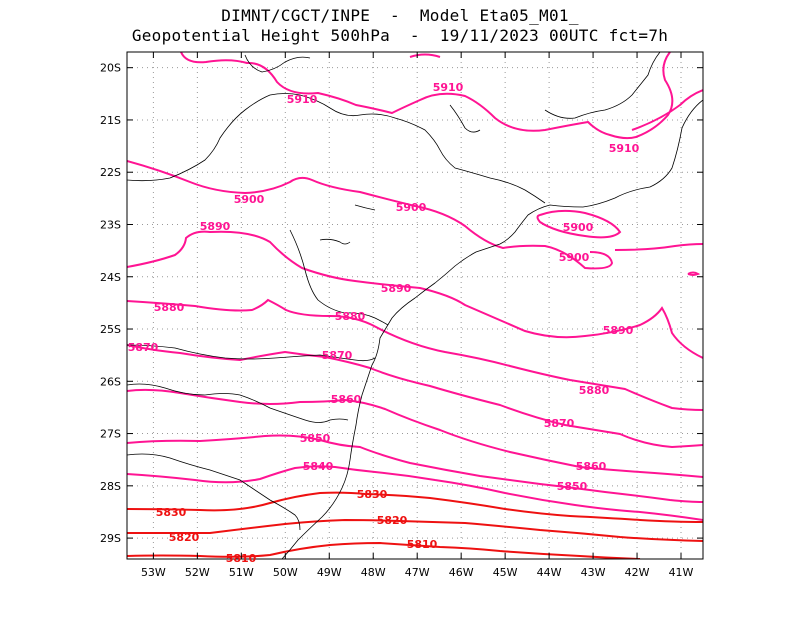 Image resolution: width=800 pixels, height=618 pixels. What do you see at coordinates (110, 486) in the screenshot?
I see `y-tick-label: 28S` at bounding box center [110, 486].